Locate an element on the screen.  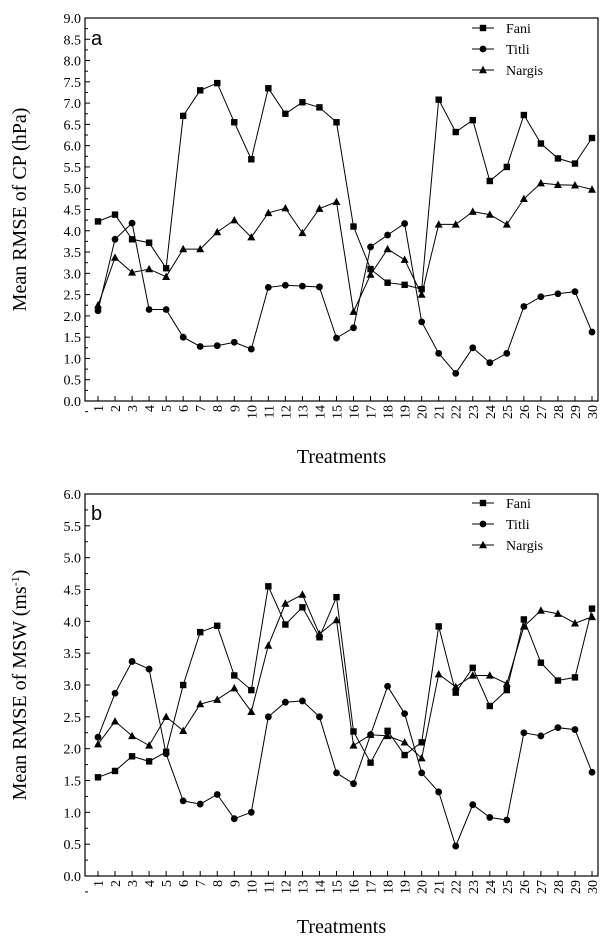
x-tick-label: 19 is located at coordinates (406, 887).